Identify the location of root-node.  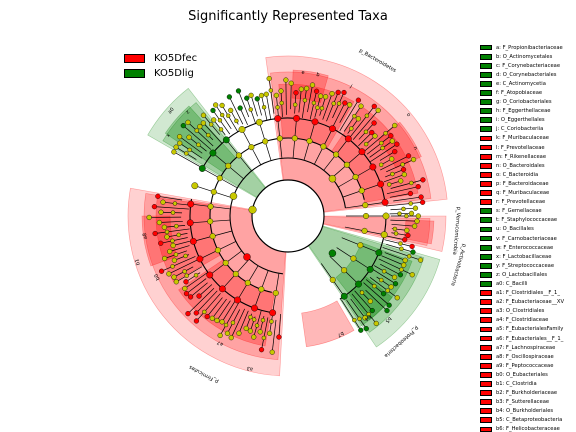
(252, 209).